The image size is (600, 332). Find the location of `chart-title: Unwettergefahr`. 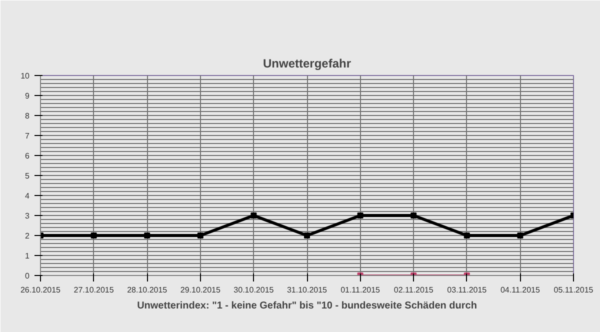

chart-title: Unwettergefahr is located at coordinates (307, 63).